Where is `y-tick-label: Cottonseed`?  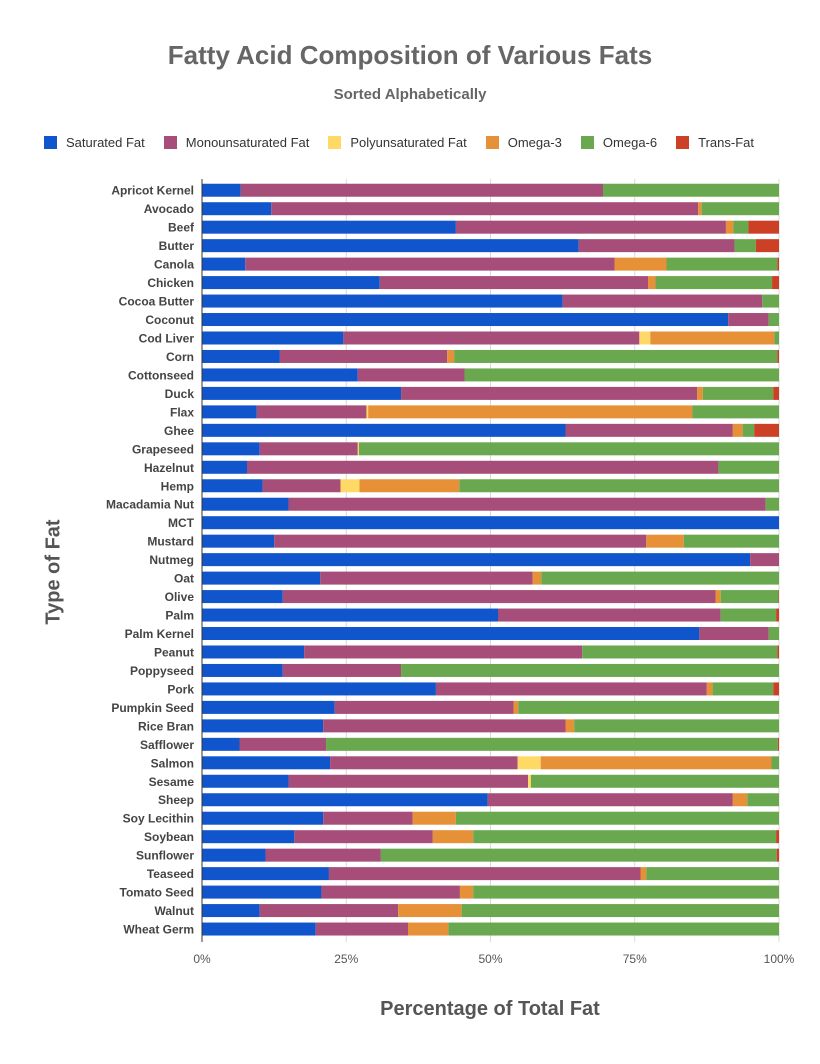 y-tick-label: Cottonseed is located at coordinates (161, 375).